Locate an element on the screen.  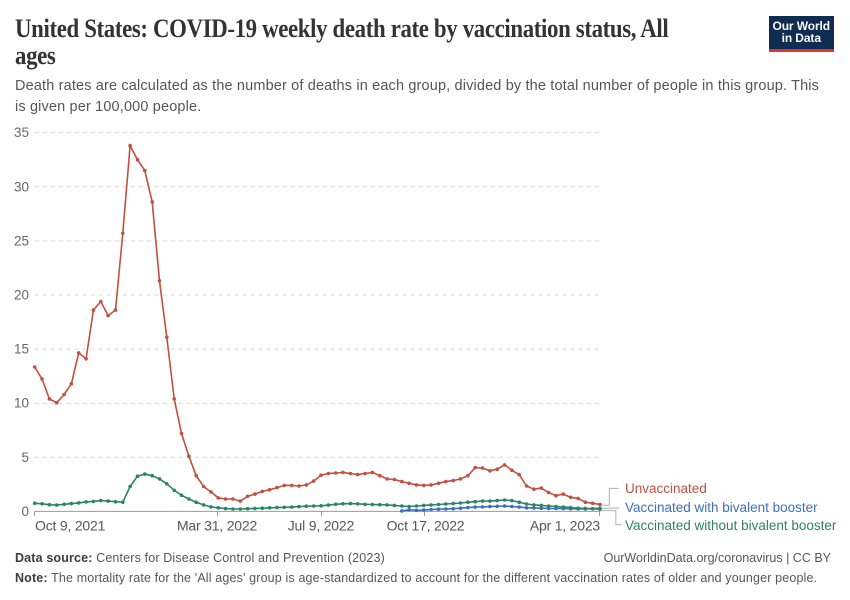
svg-text: Apr 1, 2023 is located at coordinates (565, 526).